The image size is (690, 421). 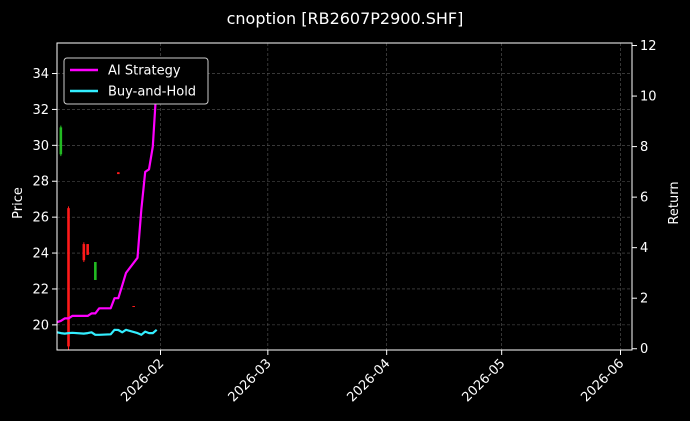 I want to click on candles, so click(x=97, y=237).